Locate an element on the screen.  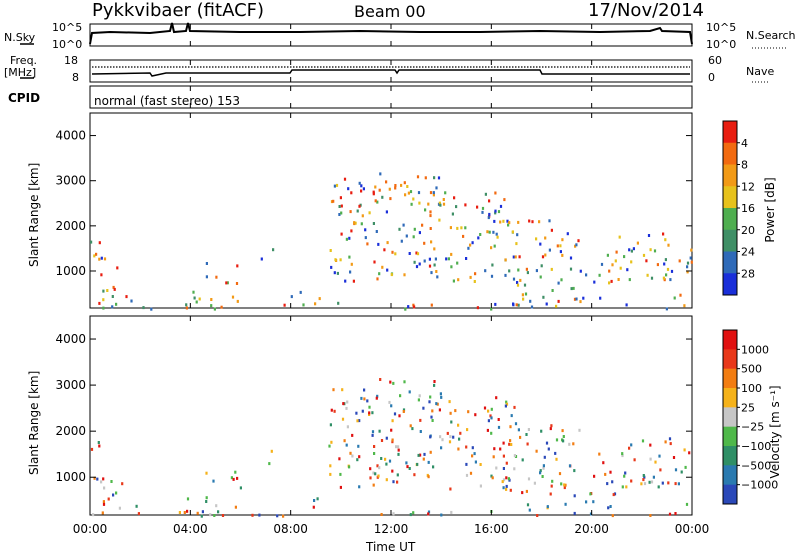
colorbar-tick-label: 100 is located at coordinates (751, 388).